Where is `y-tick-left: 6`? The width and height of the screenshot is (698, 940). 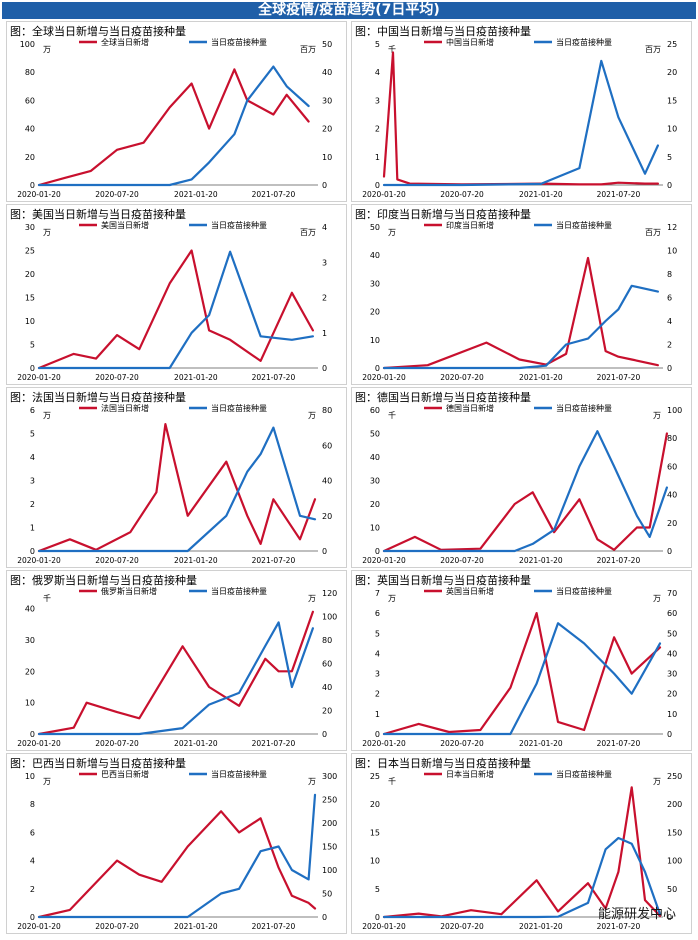 y-tick-left: 6 is located at coordinates (32, 832).